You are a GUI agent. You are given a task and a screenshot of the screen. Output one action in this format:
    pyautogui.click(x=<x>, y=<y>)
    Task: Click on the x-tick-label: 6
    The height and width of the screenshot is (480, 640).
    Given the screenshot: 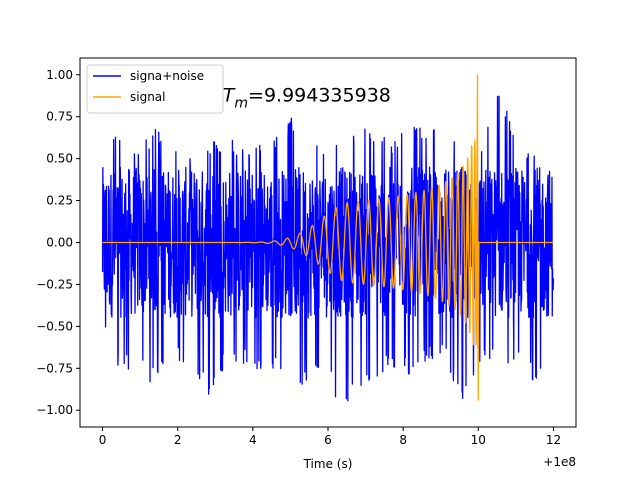 What is the action you would take?
    pyautogui.click(x=328, y=440)
    